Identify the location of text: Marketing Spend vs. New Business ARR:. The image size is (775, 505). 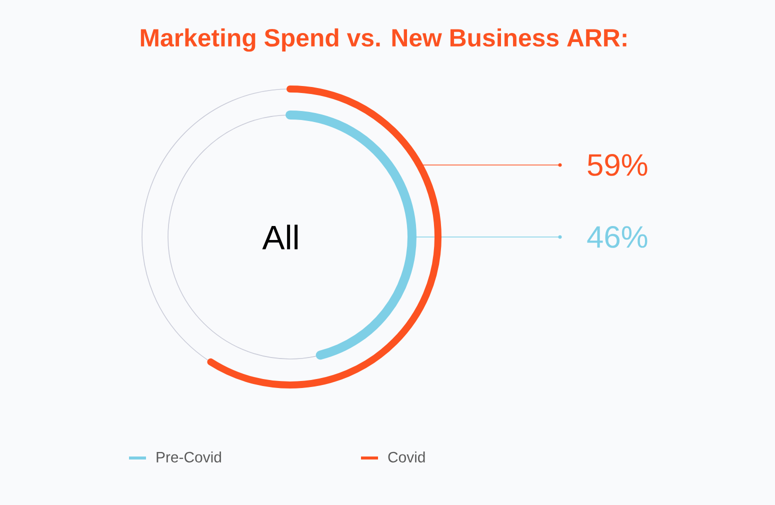
(383, 40).